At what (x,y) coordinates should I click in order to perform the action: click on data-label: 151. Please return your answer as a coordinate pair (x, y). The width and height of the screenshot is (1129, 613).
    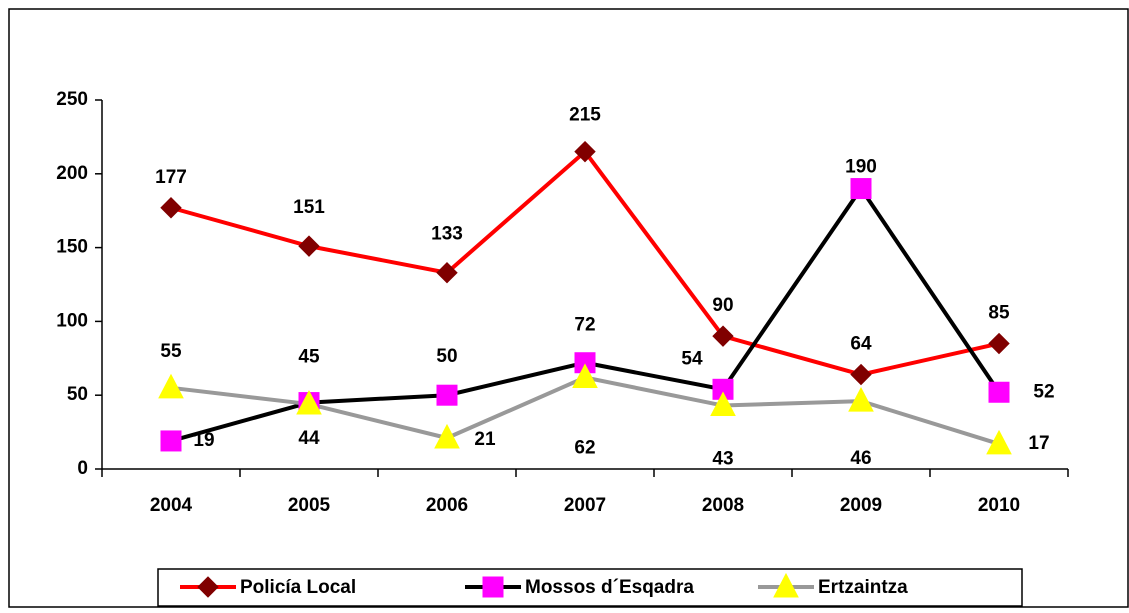
    Looking at the image, I should click on (309, 207).